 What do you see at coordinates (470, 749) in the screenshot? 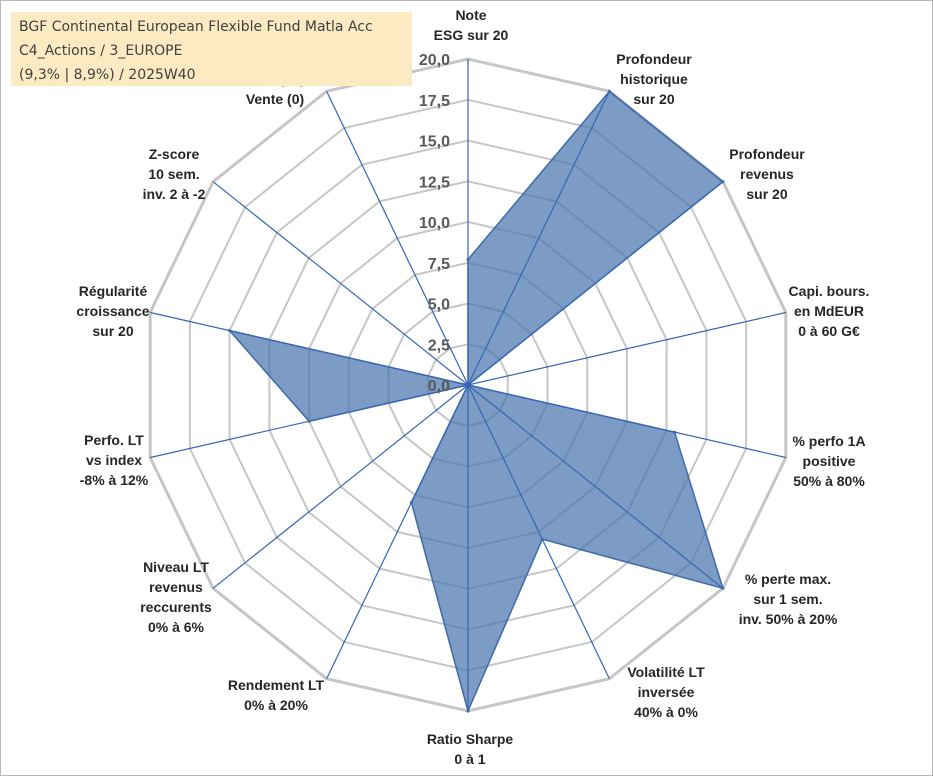
I see `axis-label: Ratio Sharpe 0 à 1` at bounding box center [470, 749].